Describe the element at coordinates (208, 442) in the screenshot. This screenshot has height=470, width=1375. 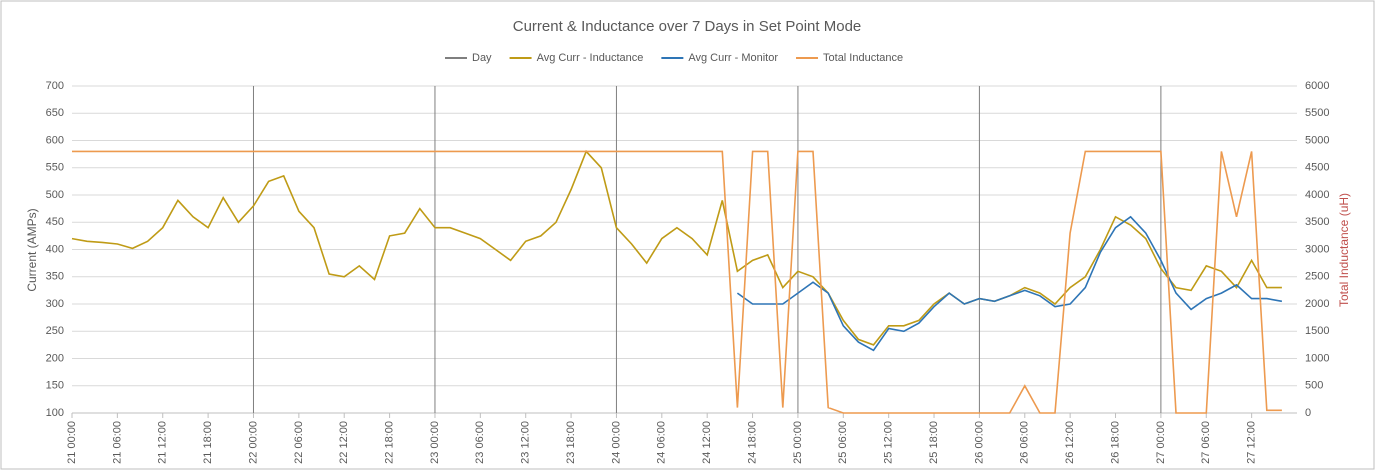
I see `x-tick-label: 21 18:00` at that location.